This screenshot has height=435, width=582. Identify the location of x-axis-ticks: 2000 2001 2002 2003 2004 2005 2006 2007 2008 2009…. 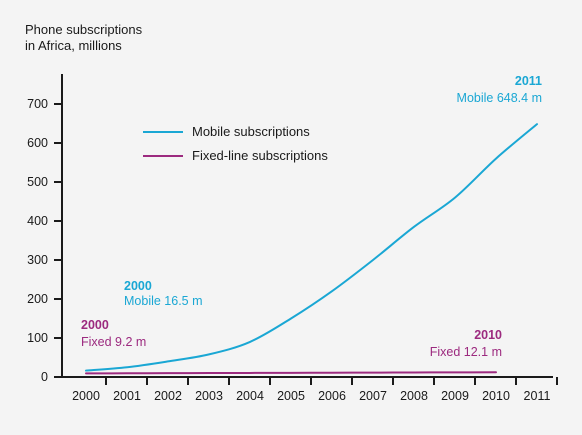
(315, 390).